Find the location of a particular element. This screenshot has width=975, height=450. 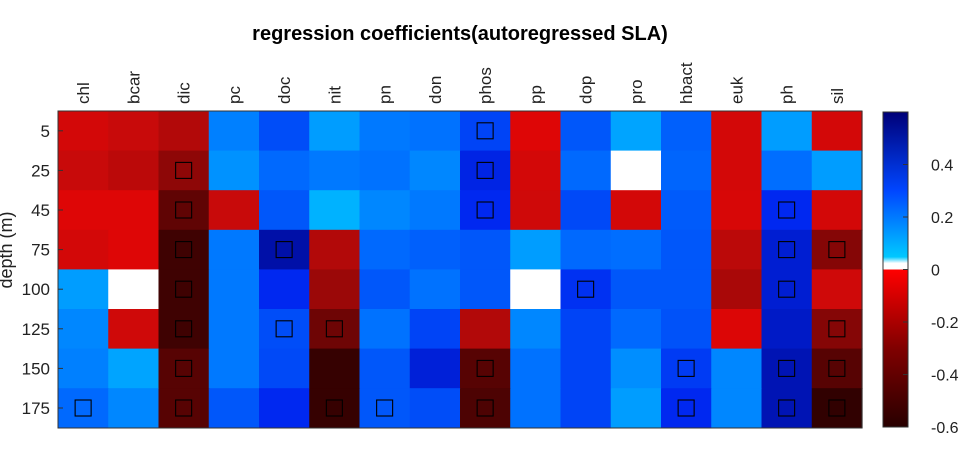

x-tick-label: euk is located at coordinates (736, 90).